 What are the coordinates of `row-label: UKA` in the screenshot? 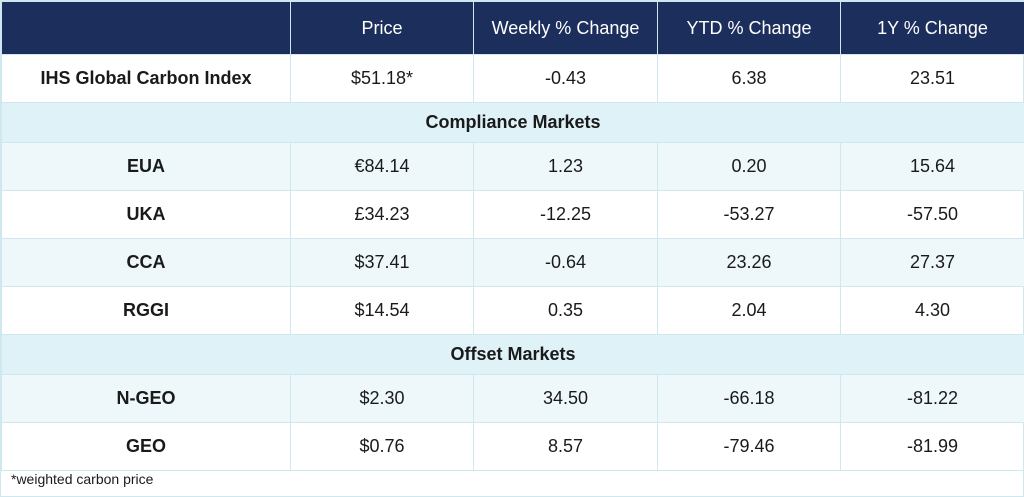 It's located at (146, 214).